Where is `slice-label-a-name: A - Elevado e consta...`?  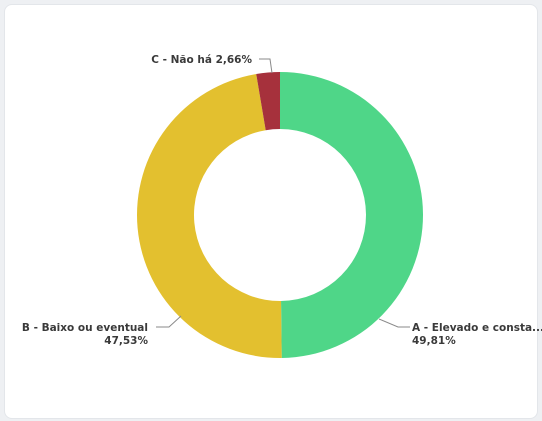
slice-label-a-name: A - Elevado e consta... is located at coordinates (477, 328).